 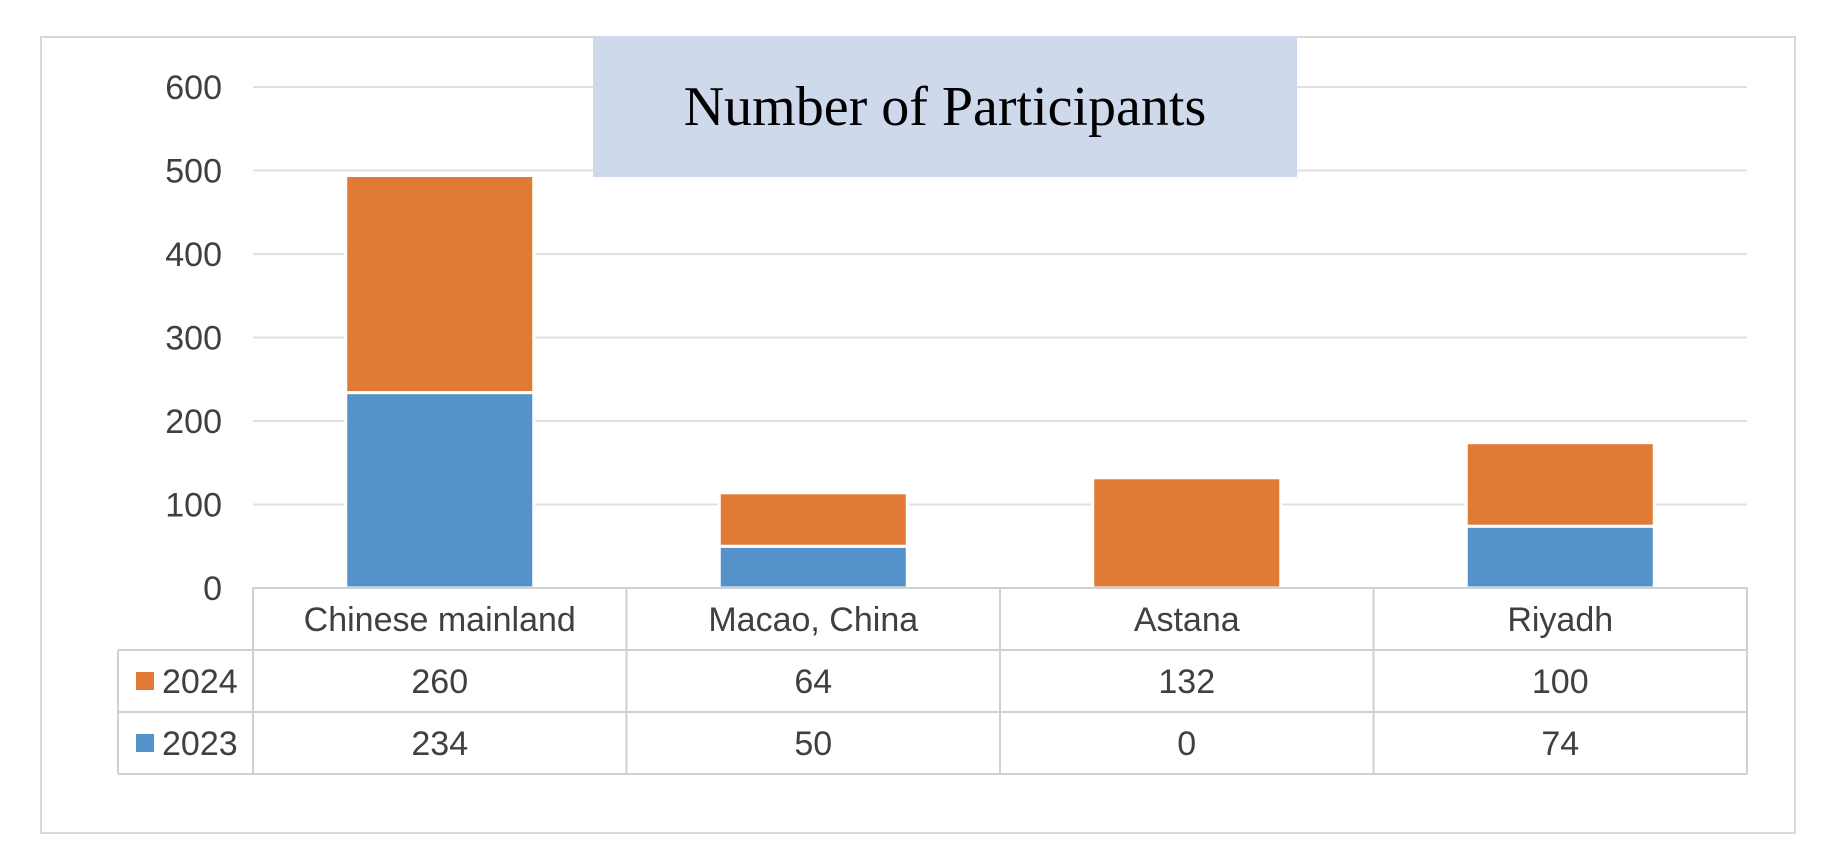 What do you see at coordinates (1186, 682) in the screenshot?
I see `data-label: 132` at bounding box center [1186, 682].